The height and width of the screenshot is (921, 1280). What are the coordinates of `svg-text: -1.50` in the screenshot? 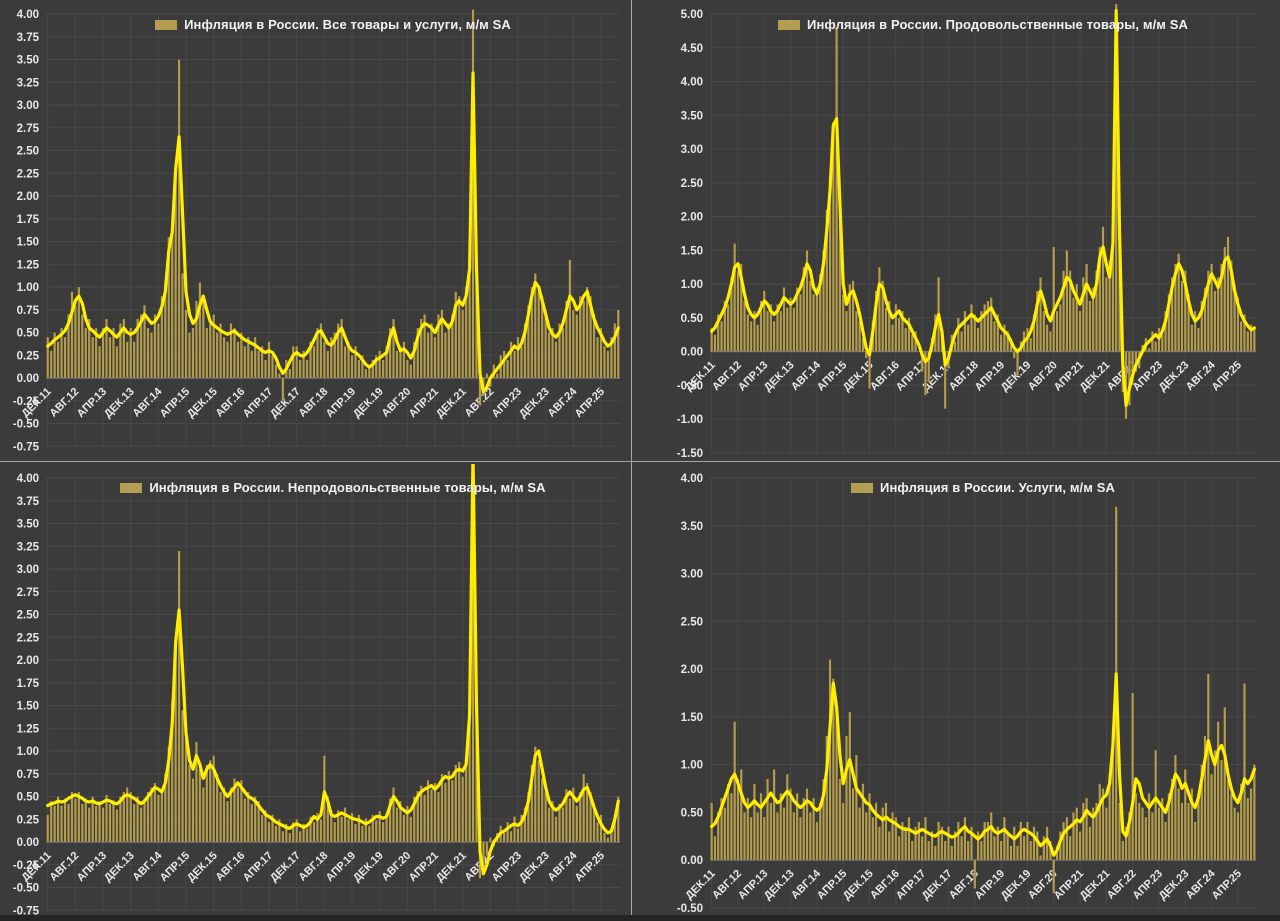 It's located at (690, 454).